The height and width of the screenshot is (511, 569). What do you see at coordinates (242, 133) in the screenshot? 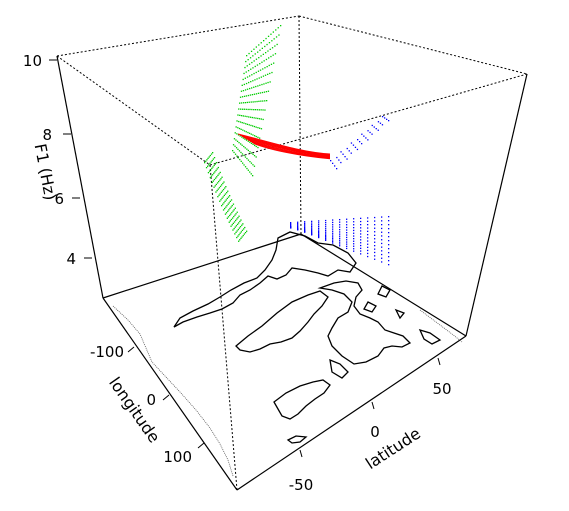
I see `series-green-points` at bounding box center [242, 133].